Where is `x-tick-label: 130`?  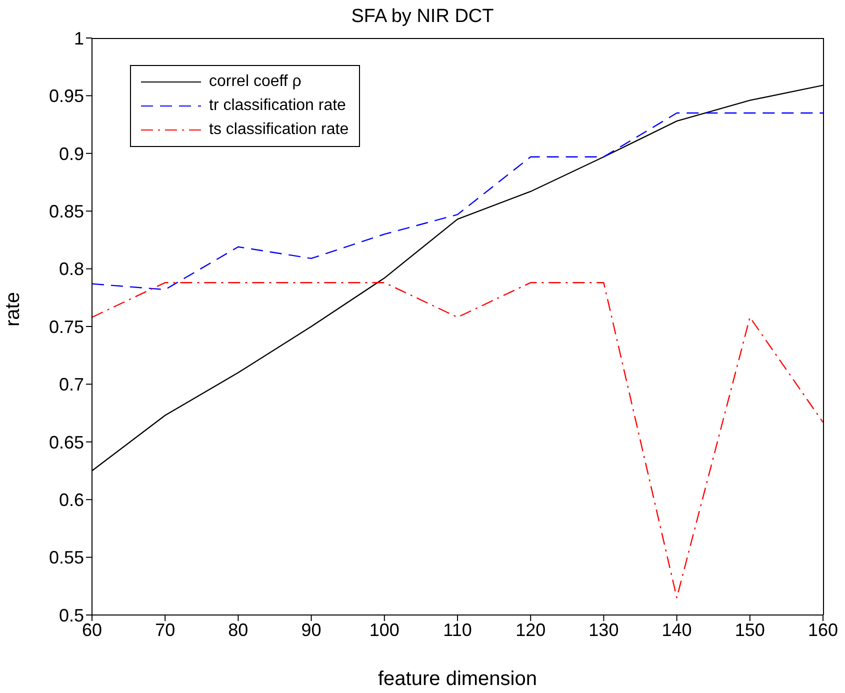
x-tick-label: 130 is located at coordinates (603, 630).